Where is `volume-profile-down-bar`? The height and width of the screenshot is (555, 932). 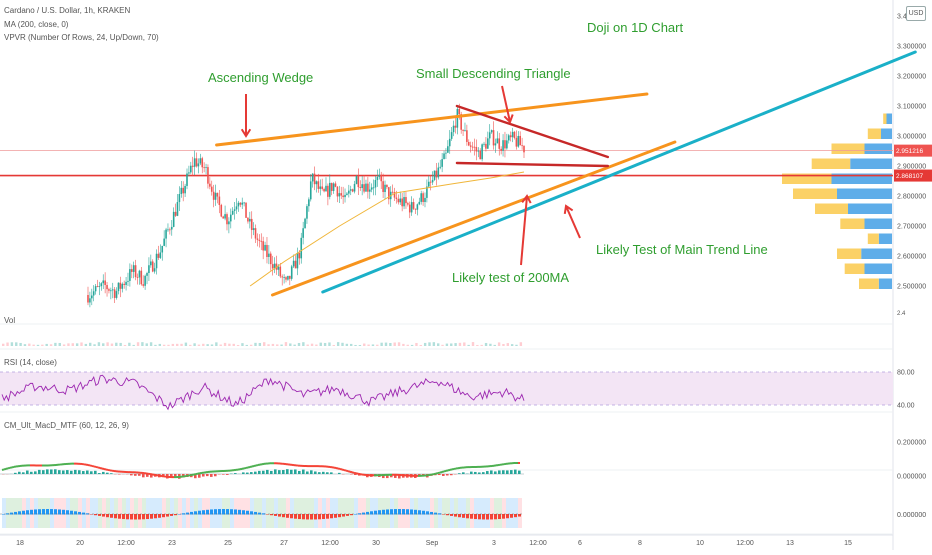 volume-profile-down-bar is located at coordinates (869, 284).